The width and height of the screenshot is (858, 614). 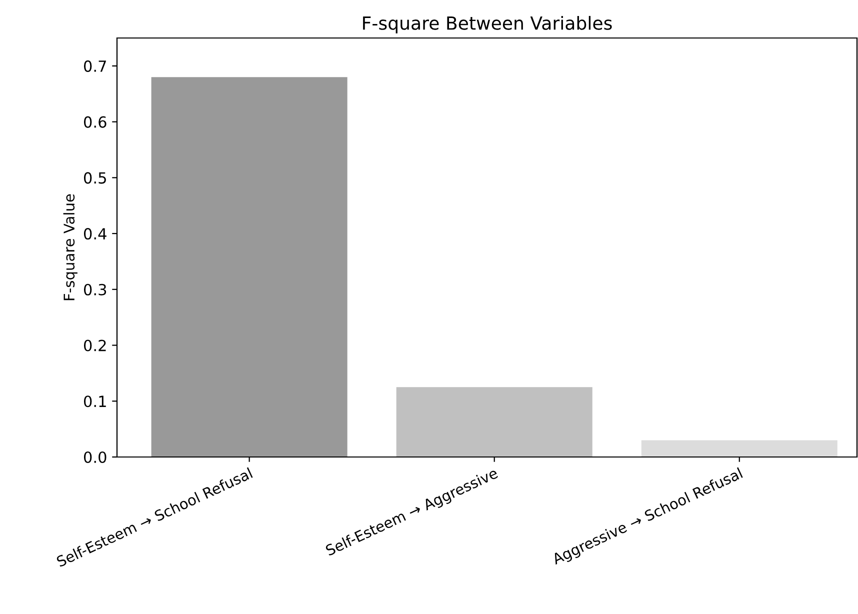 I want to click on y-tick-label: 0.1, so click(x=95, y=402).